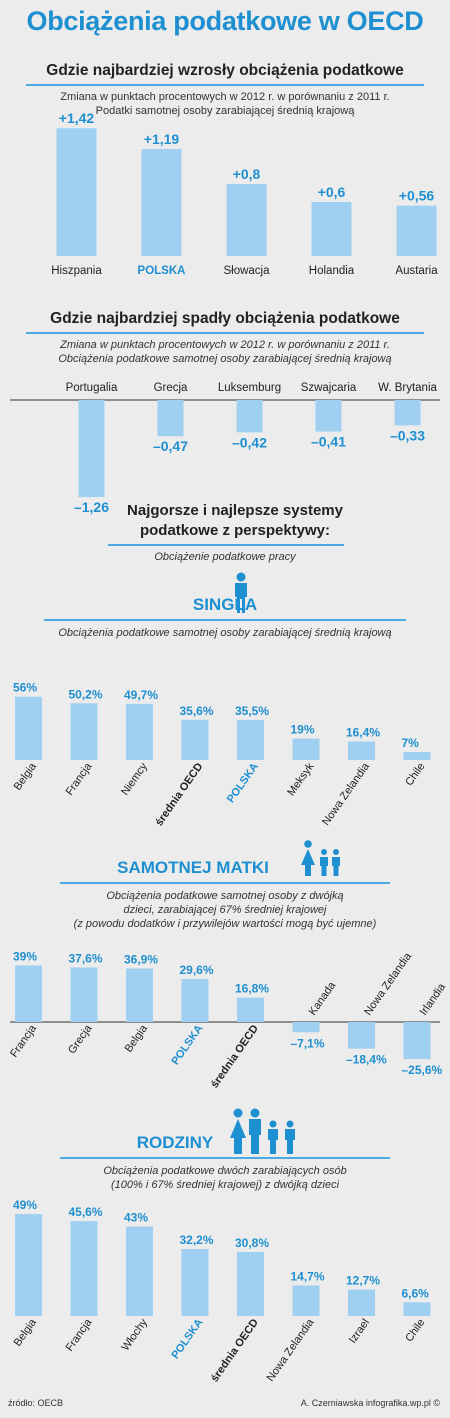 The width and height of the screenshot is (450, 1418). I want to click on credits: A. Czerniawska infografika.wp.pl ©, so click(370, 1403).